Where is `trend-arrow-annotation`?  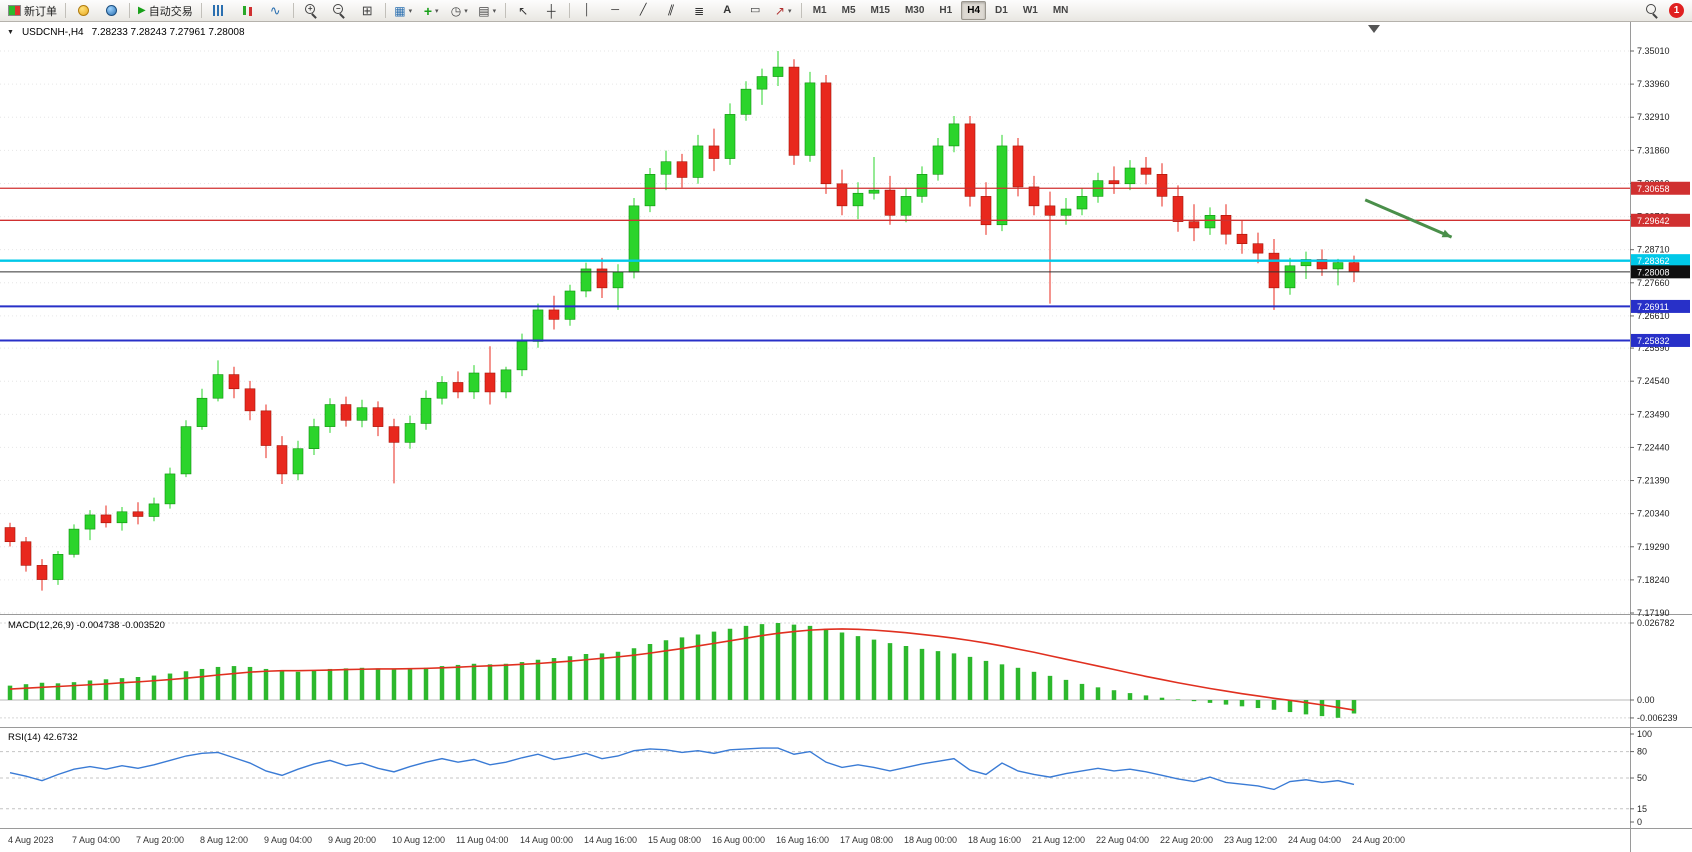
trend-arrow-annotation is located at coordinates (1408, 218).